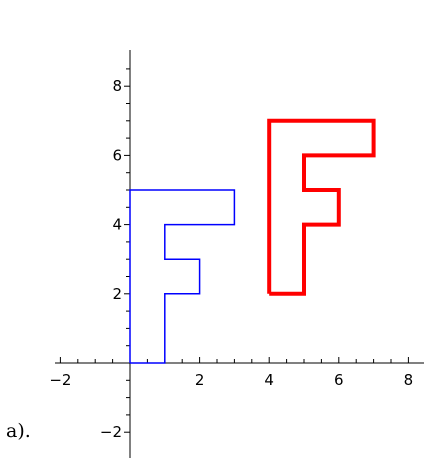 This screenshot has height=461, width=427. I want to click on x-tick-label: 2, so click(200, 380).